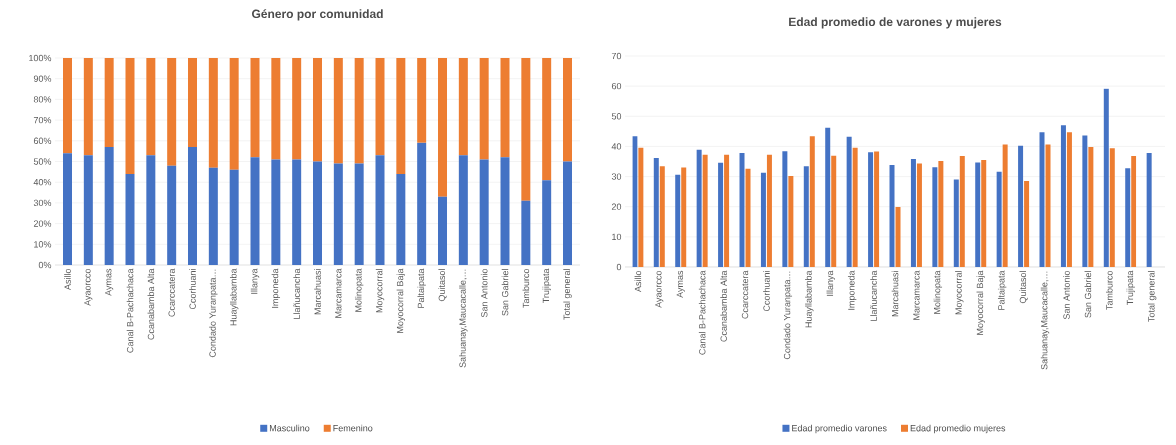  I want to click on y-tick-label: 40, so click(616, 146).